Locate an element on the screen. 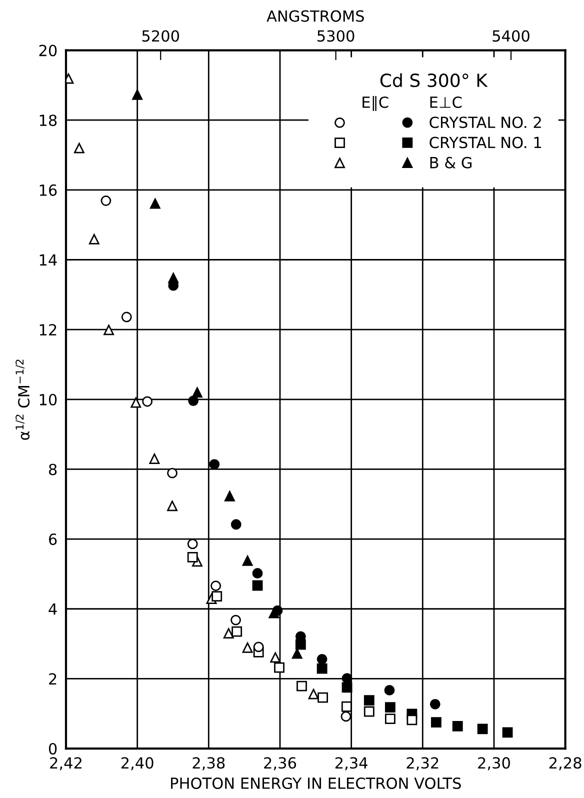 The width and height of the screenshot is (584, 798). x-tick-label: 2,42 is located at coordinates (66, 763).